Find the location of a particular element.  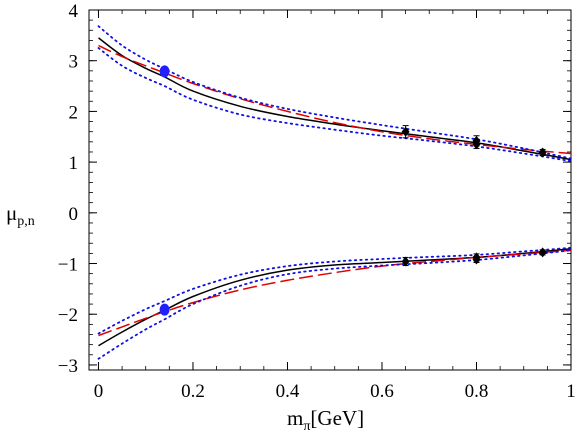

y-tick-label: 0 is located at coordinates (74, 214).